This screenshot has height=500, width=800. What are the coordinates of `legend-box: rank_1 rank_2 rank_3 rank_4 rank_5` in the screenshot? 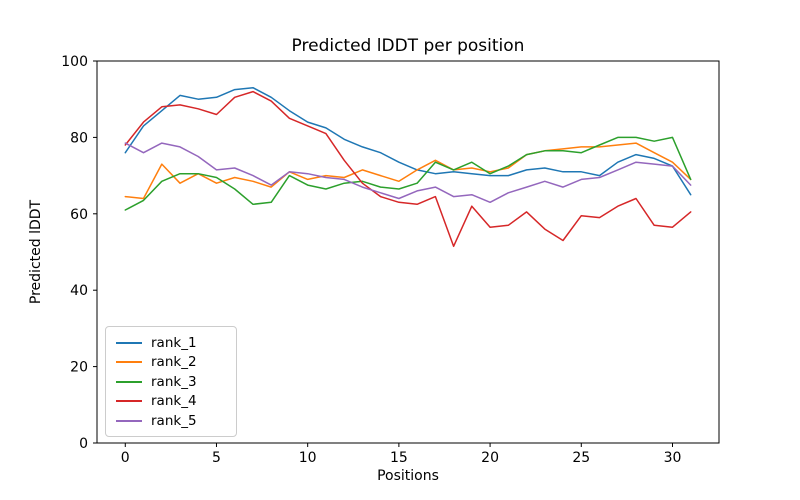 It's located at (171, 381).